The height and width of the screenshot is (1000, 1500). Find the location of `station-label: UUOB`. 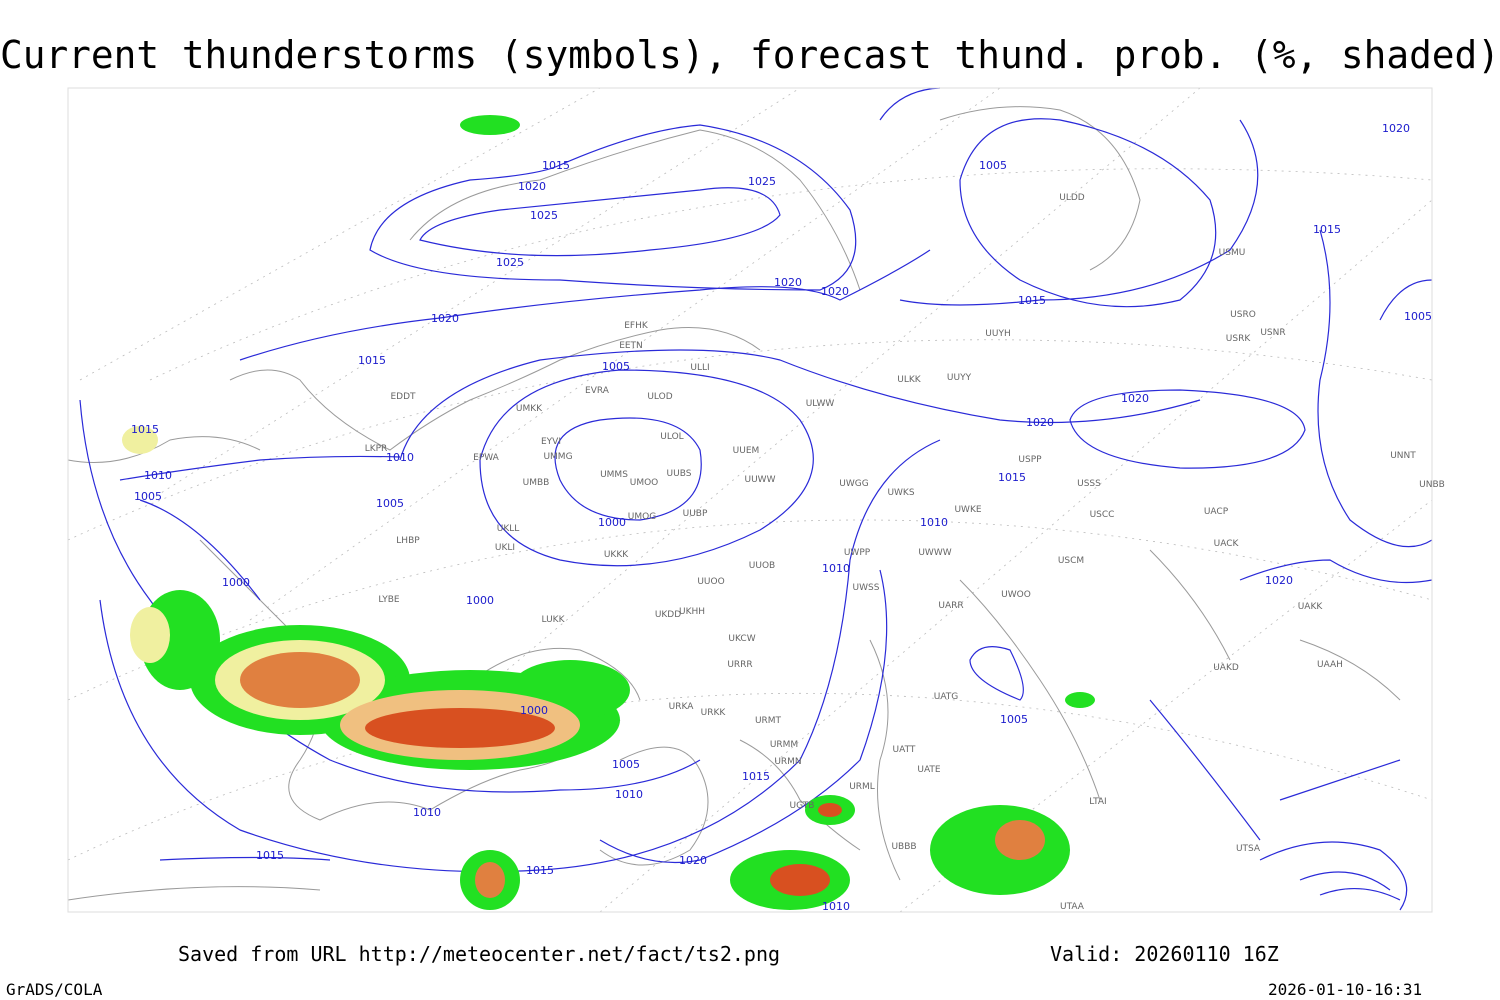

station-label: UUOB is located at coordinates (762, 566).